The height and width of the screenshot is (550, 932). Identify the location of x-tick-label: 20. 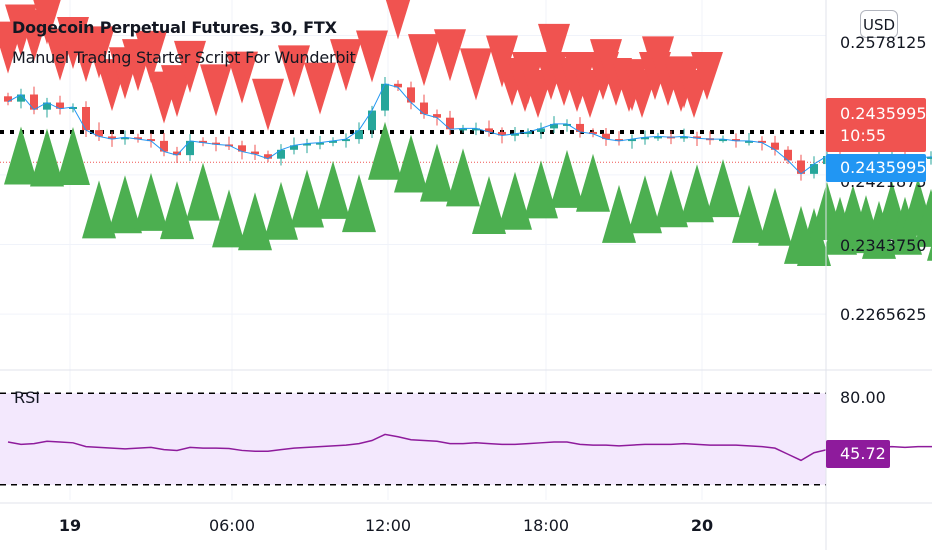
(702, 525).